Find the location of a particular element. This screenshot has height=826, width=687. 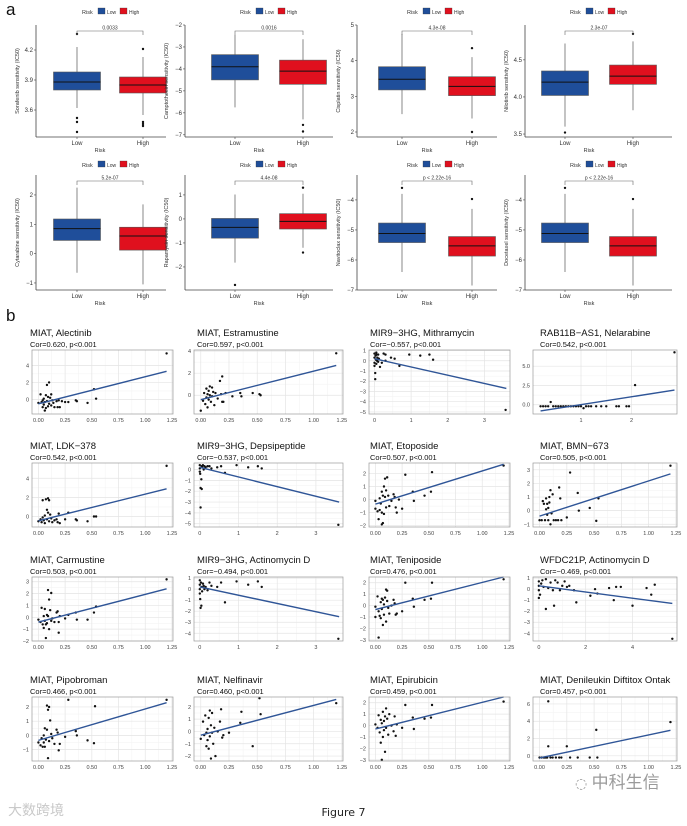

x-tick-label: 1.25 is located at coordinates (676, 768).